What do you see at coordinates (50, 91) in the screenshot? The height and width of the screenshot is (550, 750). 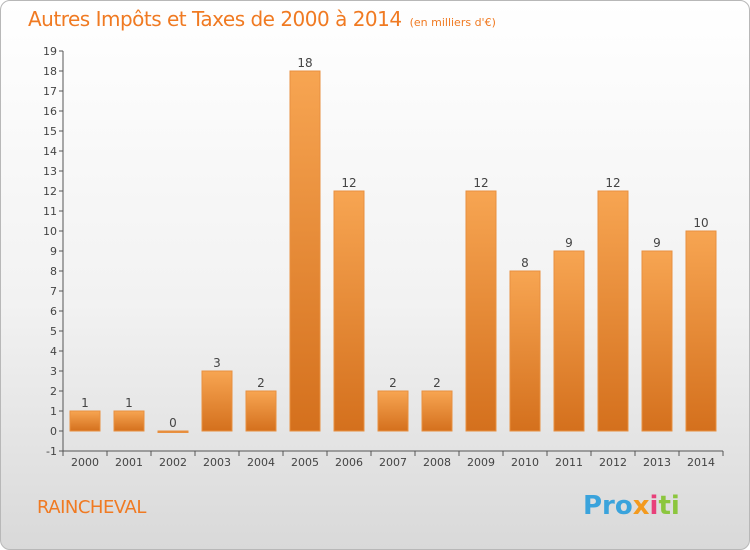 I see `y-tick-label: 17` at bounding box center [50, 91].